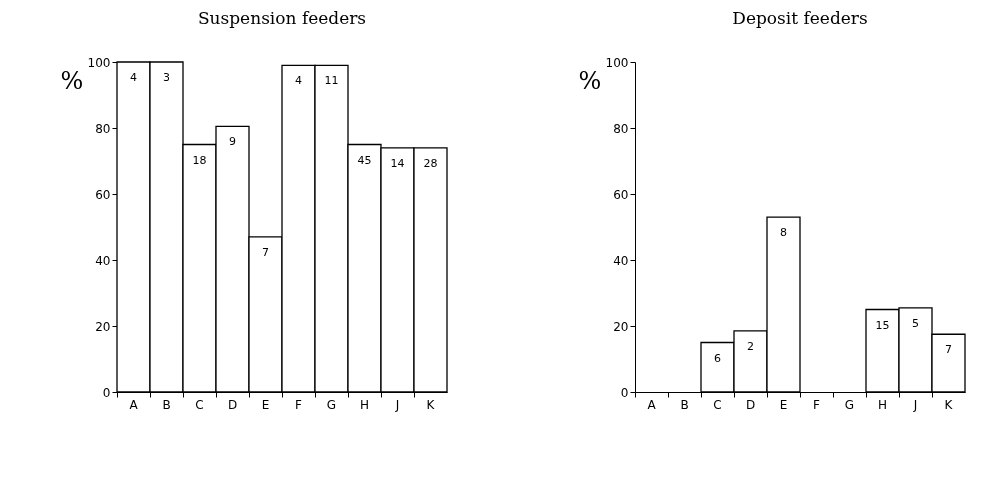 This screenshot has width=1003, height=488. Describe the element at coordinates (397, 163) in the screenshot. I see `annotation: 14` at that location.